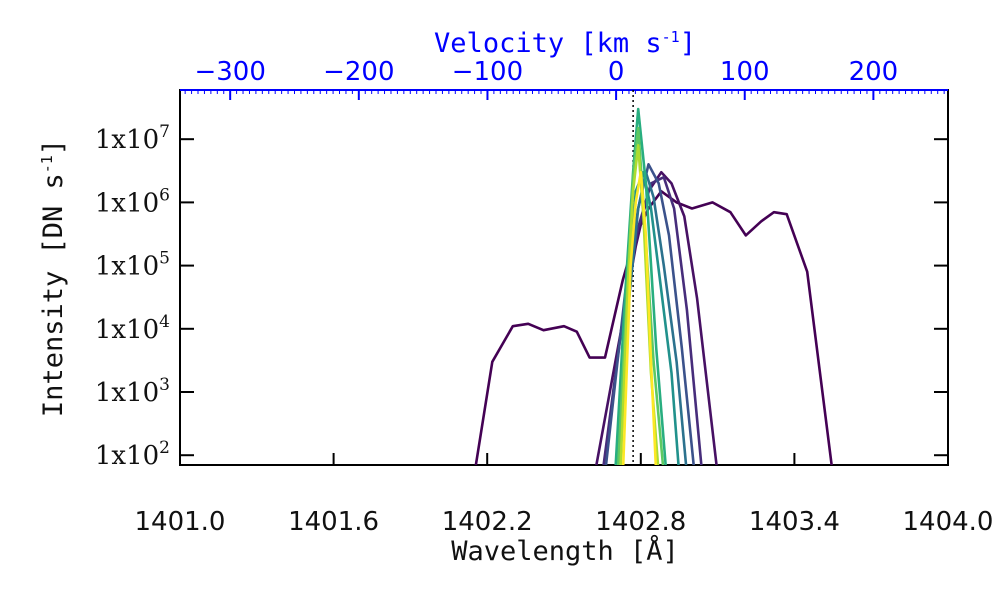  What do you see at coordinates (358, 72) in the screenshot?
I see `top-tick-label: −200` at bounding box center [358, 72].